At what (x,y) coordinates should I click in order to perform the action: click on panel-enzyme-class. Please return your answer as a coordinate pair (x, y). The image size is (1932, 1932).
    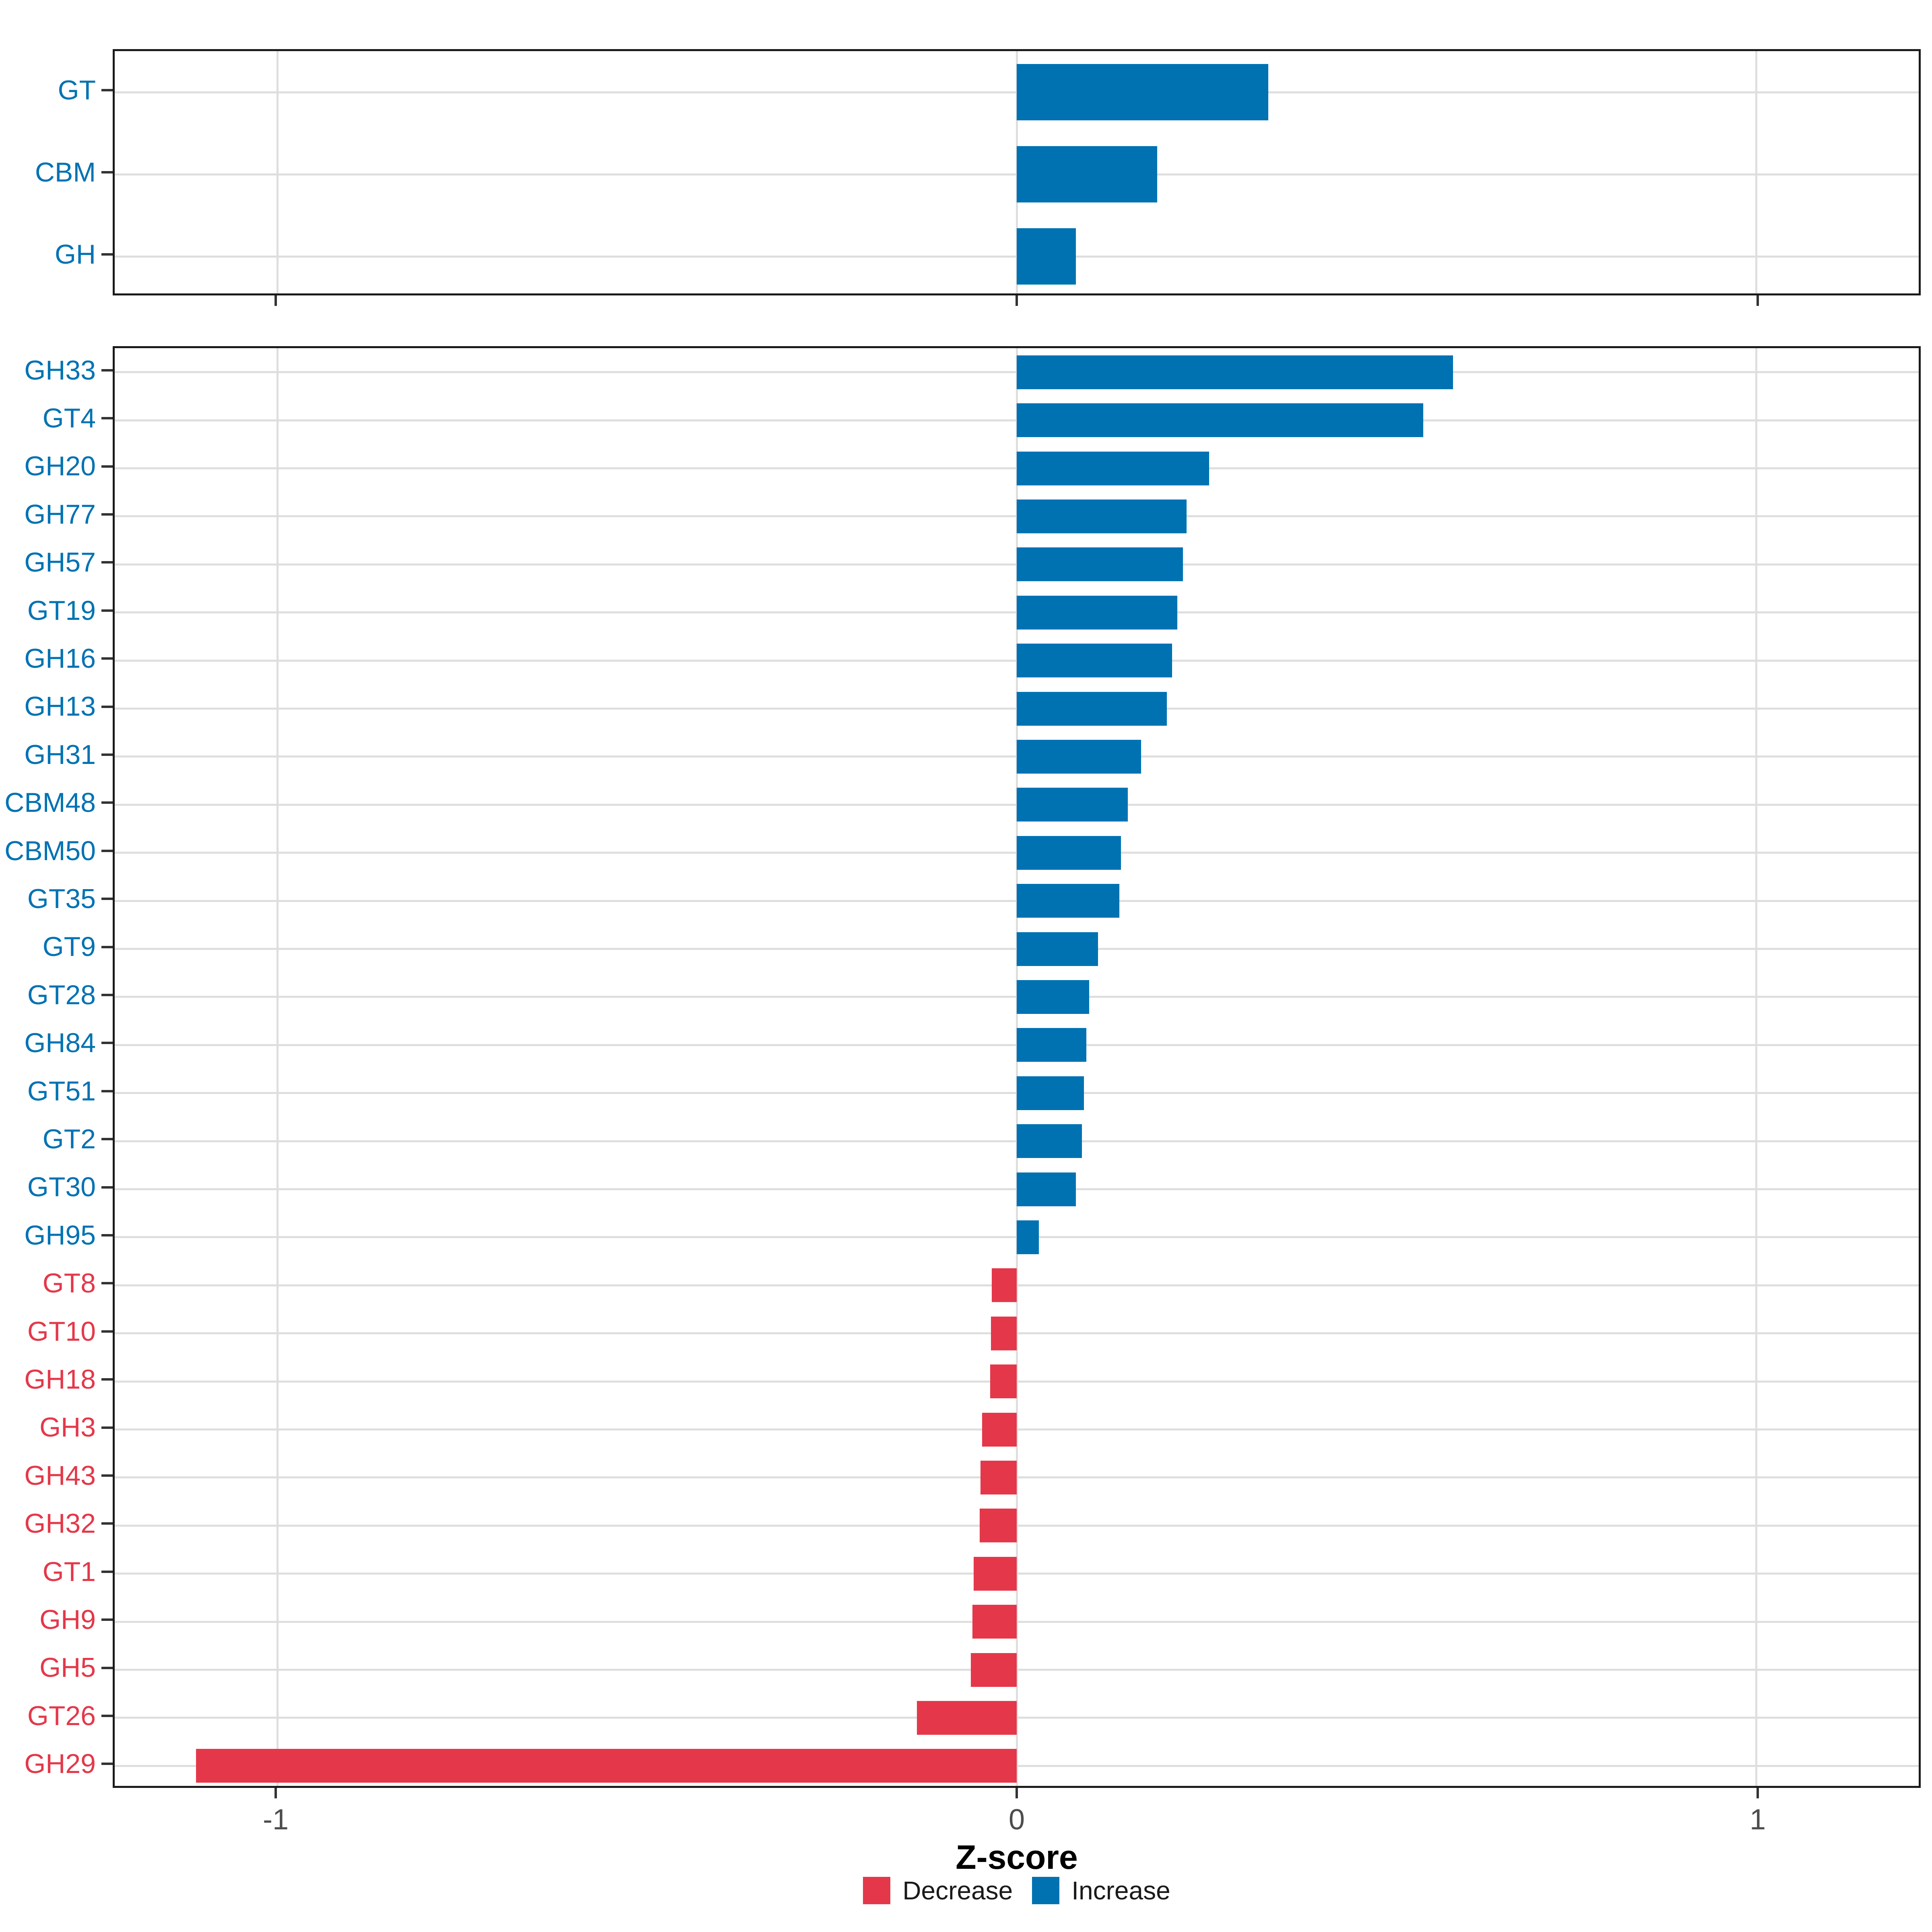
    Looking at the image, I should click on (1017, 172).